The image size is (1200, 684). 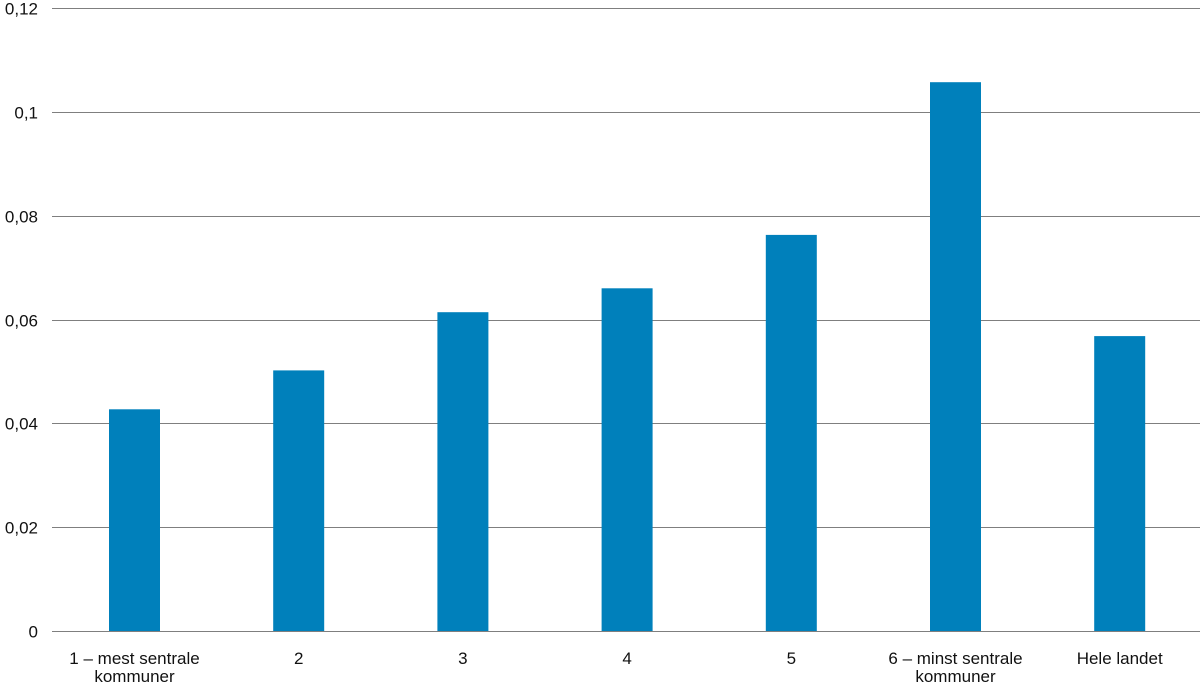 I want to click on y-tick-label: 0,08, so click(x=21, y=217).